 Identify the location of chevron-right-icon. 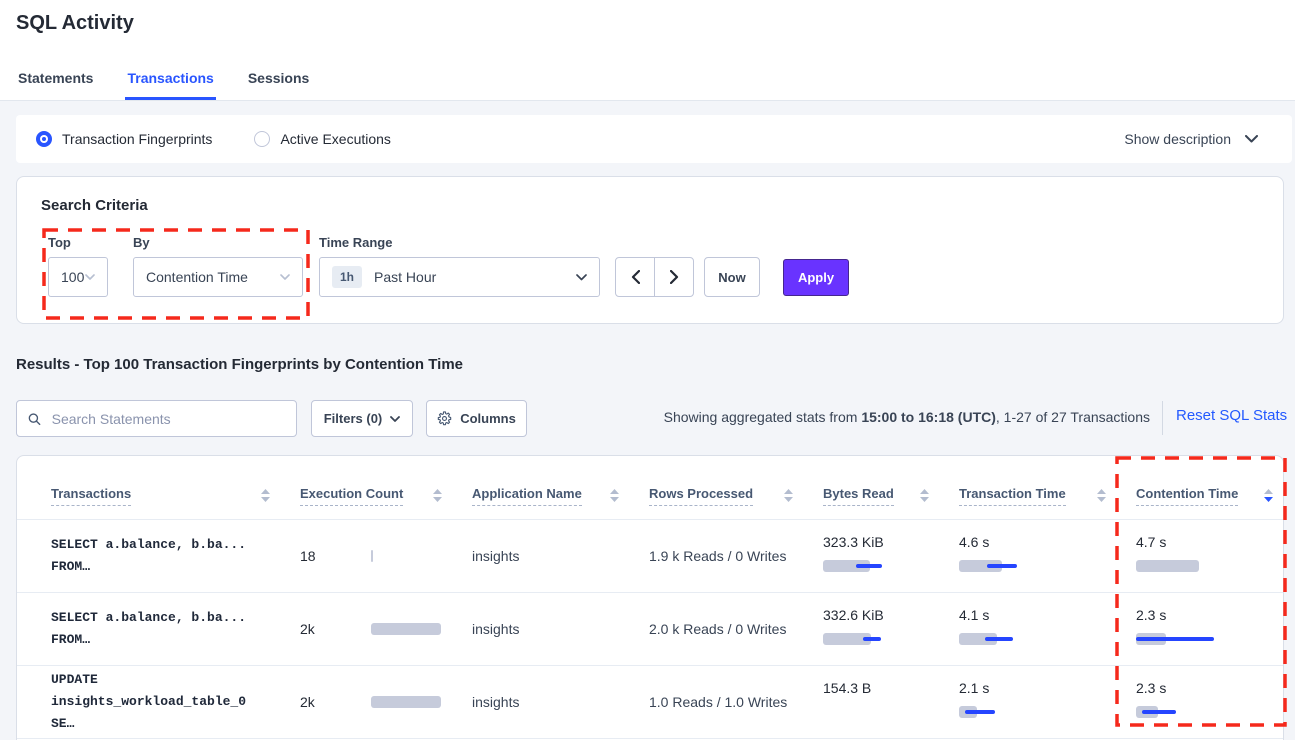
(673, 277).